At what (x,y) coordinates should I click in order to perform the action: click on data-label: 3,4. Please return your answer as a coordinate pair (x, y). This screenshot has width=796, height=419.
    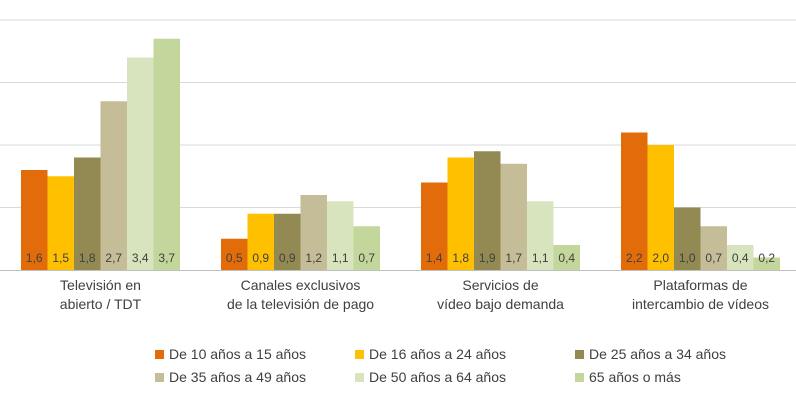
    Looking at the image, I should click on (140, 258).